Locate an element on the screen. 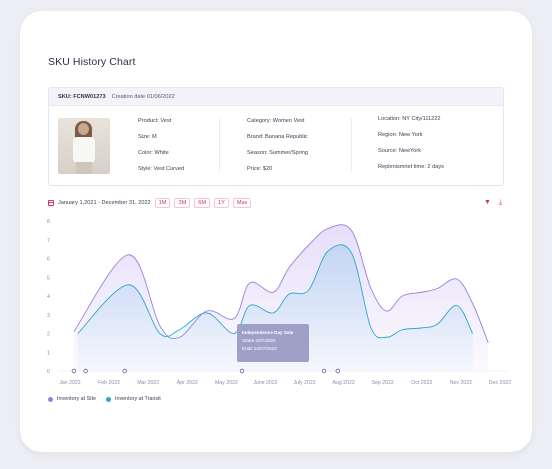 This screenshot has height=469, width=552. attr-replenishment: Replenismnet time: 2 days is located at coordinates (411, 167).